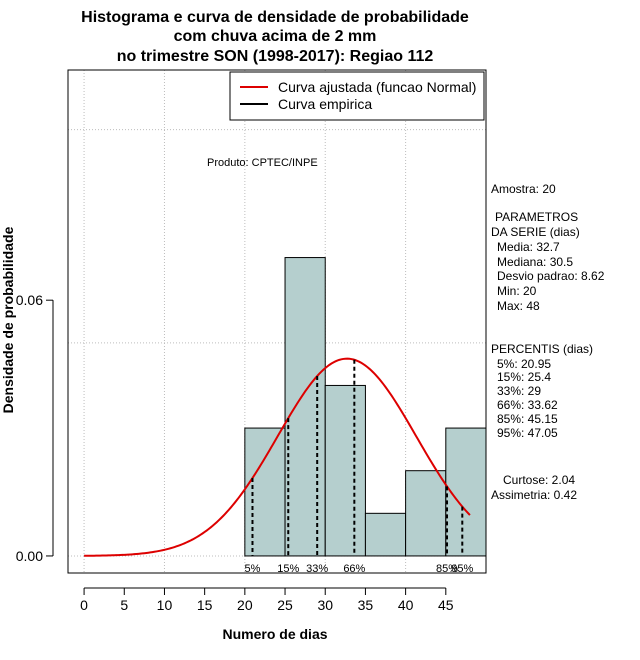 The width and height of the screenshot is (640, 660). I want to click on percentil-95: 95%: 47.05, so click(527, 433).